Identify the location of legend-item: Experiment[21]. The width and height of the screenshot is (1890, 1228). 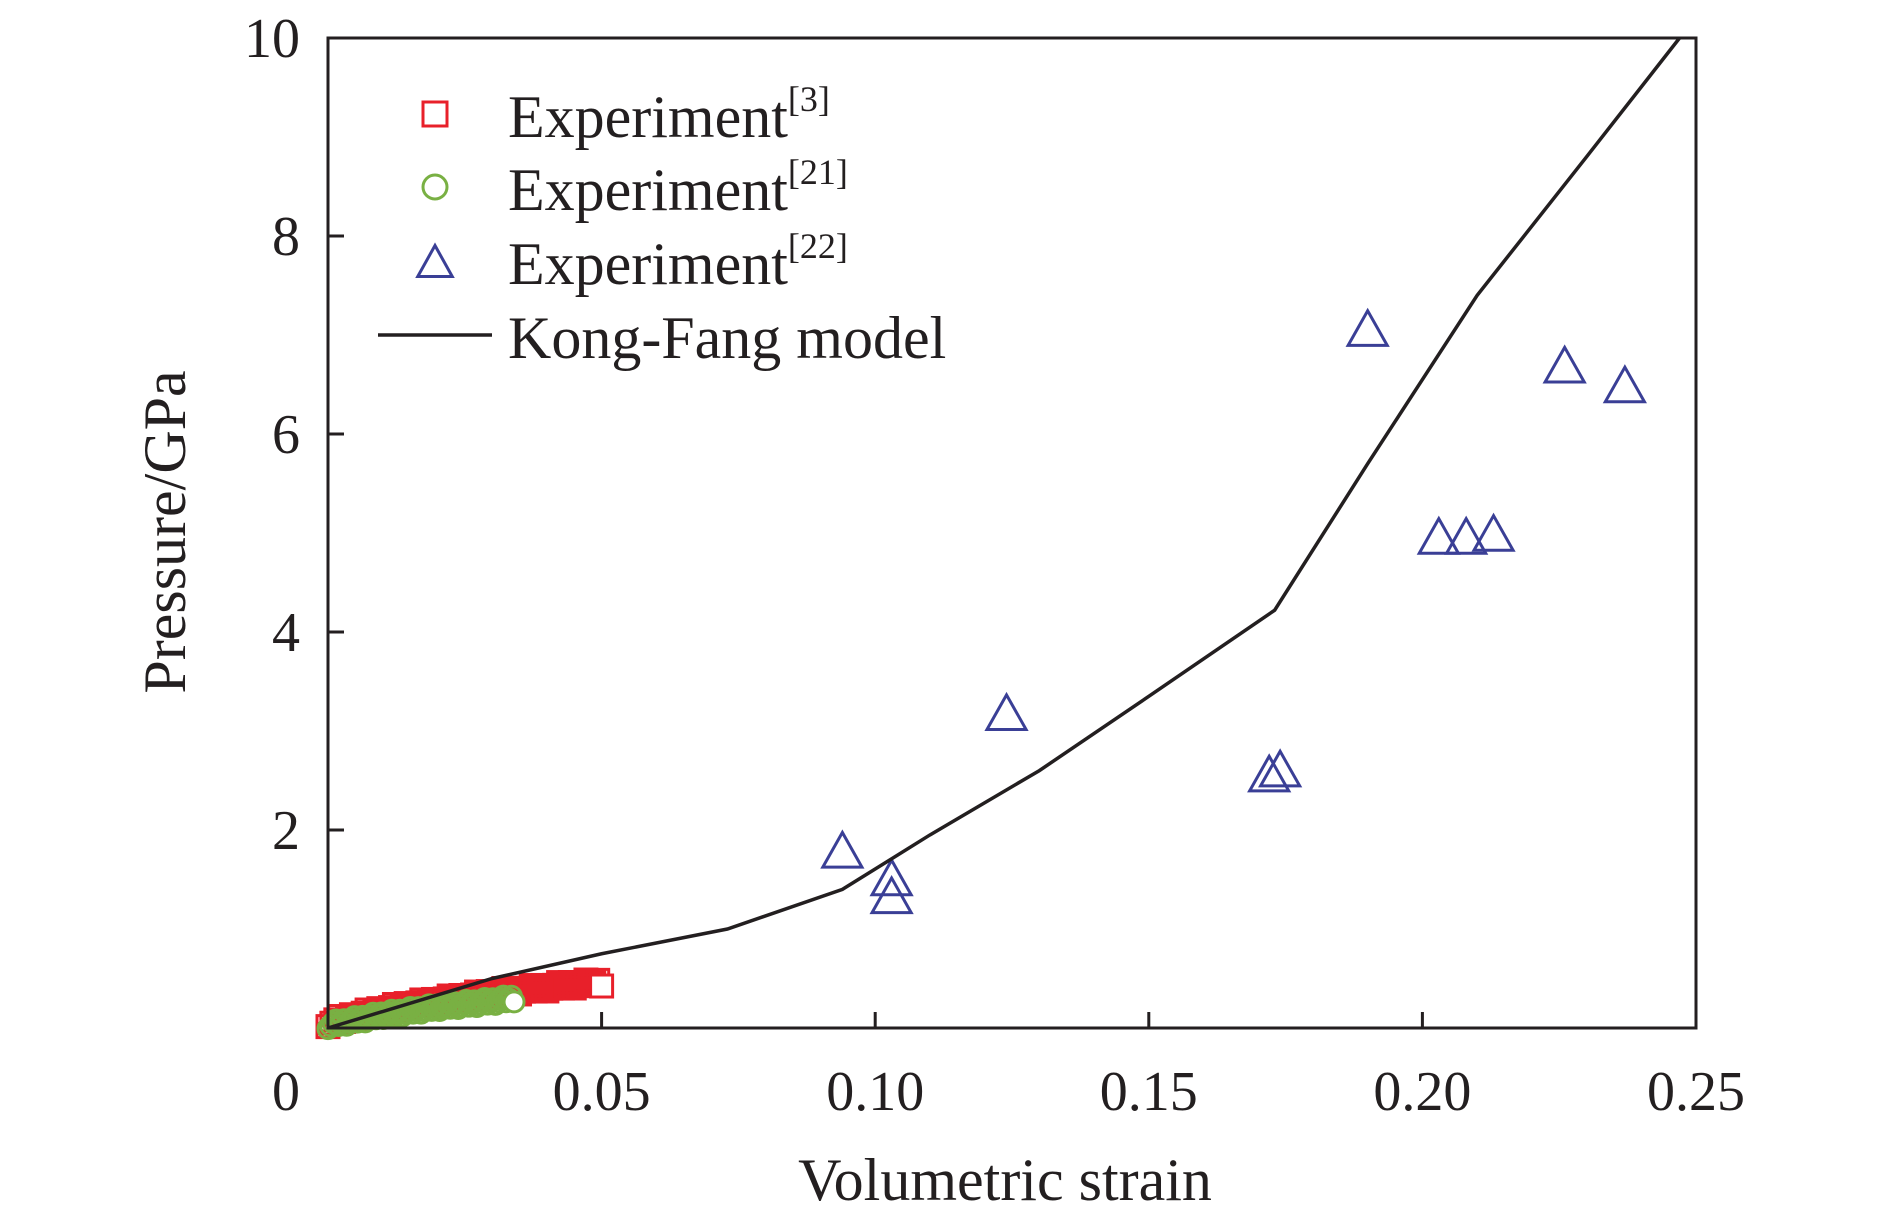
(634, 187).